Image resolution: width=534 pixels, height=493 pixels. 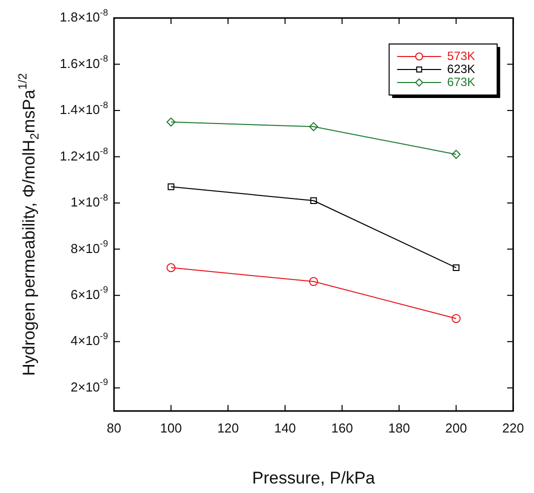 What do you see at coordinates (114, 428) in the screenshot?
I see `x-tick-label: 80` at bounding box center [114, 428].